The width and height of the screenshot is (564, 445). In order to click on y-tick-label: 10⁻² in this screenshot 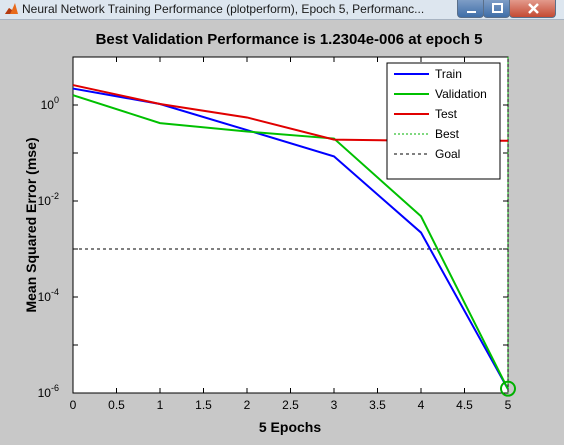, I will do `click(48, 199)`.